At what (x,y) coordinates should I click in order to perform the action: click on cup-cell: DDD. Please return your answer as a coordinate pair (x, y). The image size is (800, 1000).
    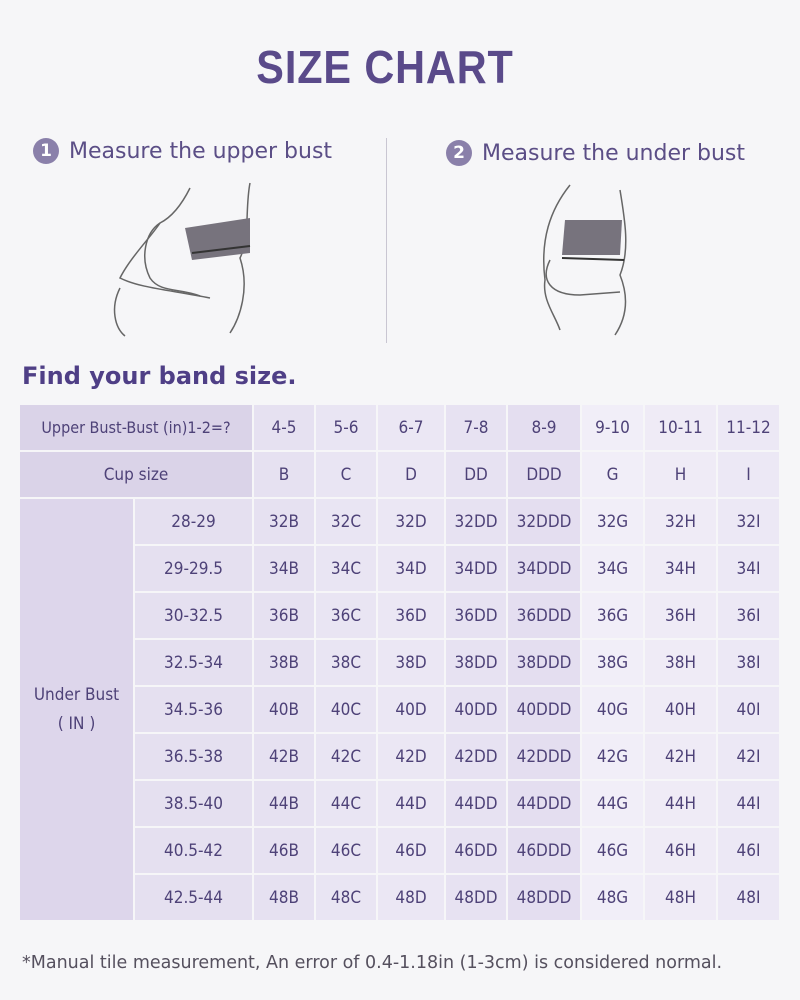
    Looking at the image, I should click on (544, 474).